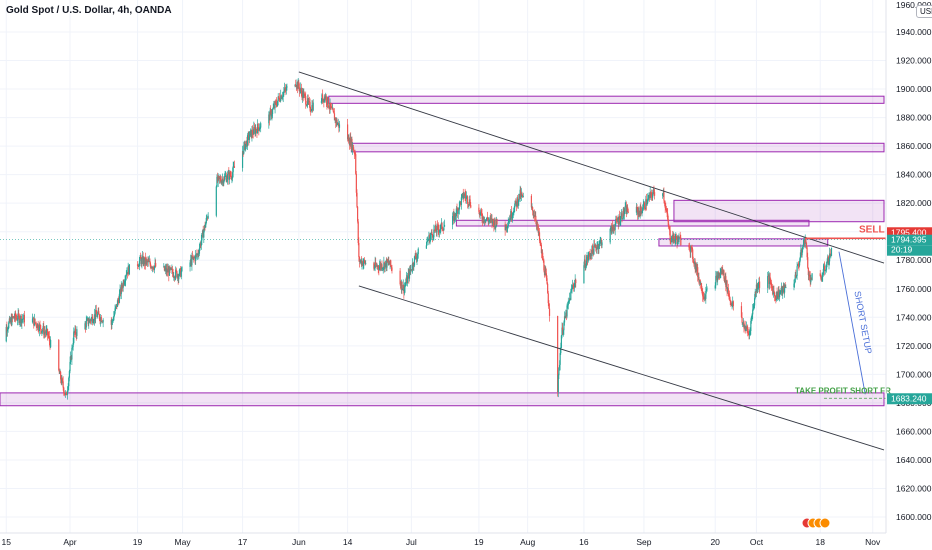 This screenshot has height=550, width=932. Describe the element at coordinates (816, 523) in the screenshot. I see `events-flags` at that location.